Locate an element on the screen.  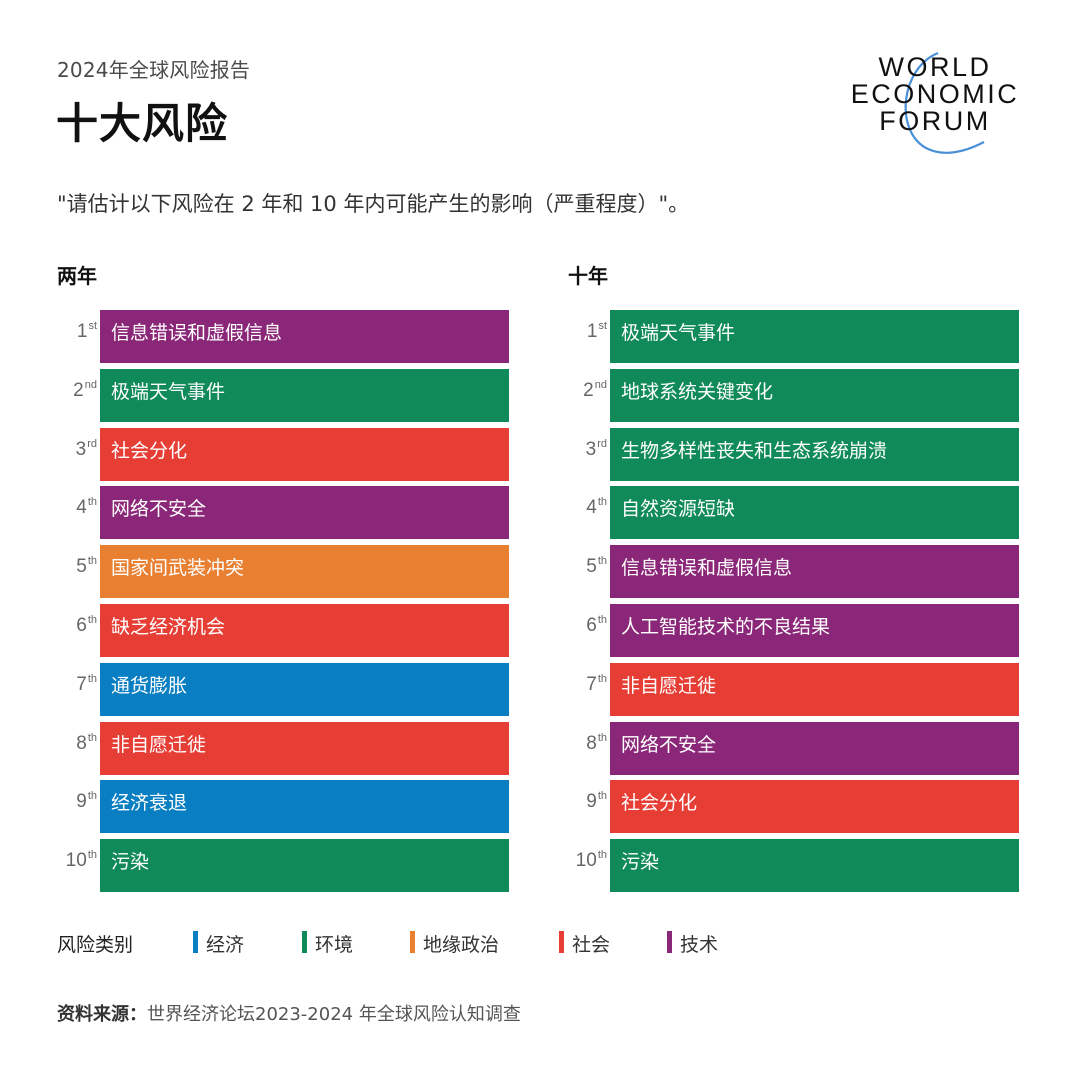
risk-bar: 污染 is located at coordinates (304, 866).